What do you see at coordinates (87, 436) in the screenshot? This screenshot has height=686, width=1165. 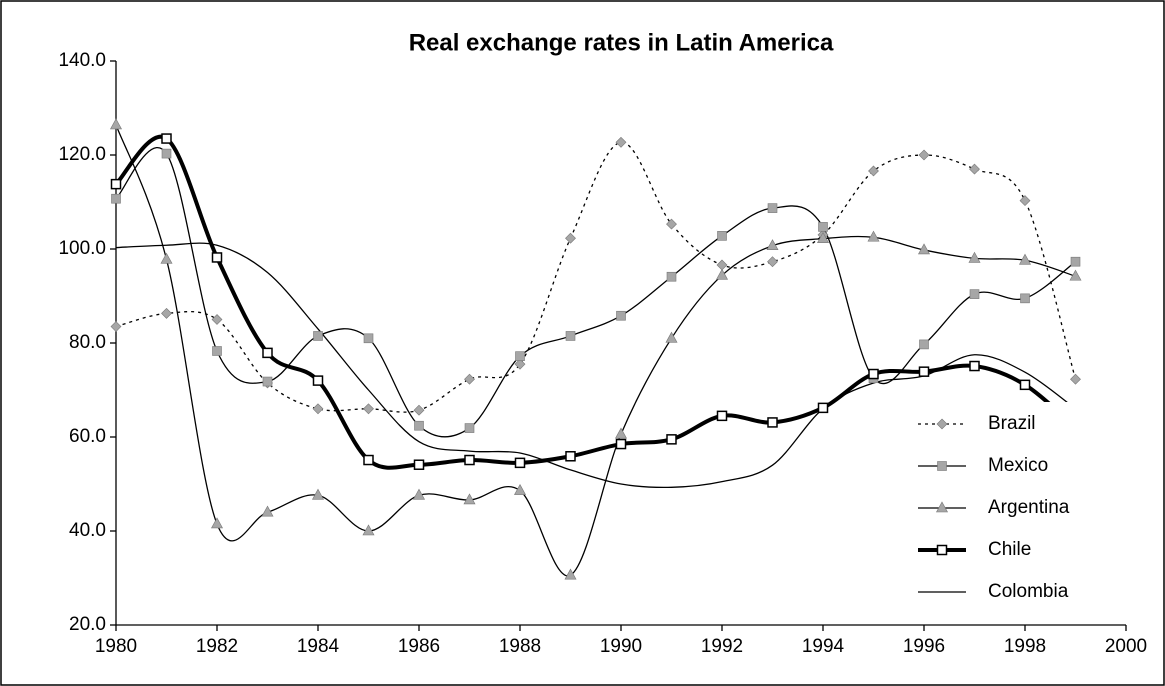 I see `y-tick-label: 60.0` at bounding box center [87, 436].